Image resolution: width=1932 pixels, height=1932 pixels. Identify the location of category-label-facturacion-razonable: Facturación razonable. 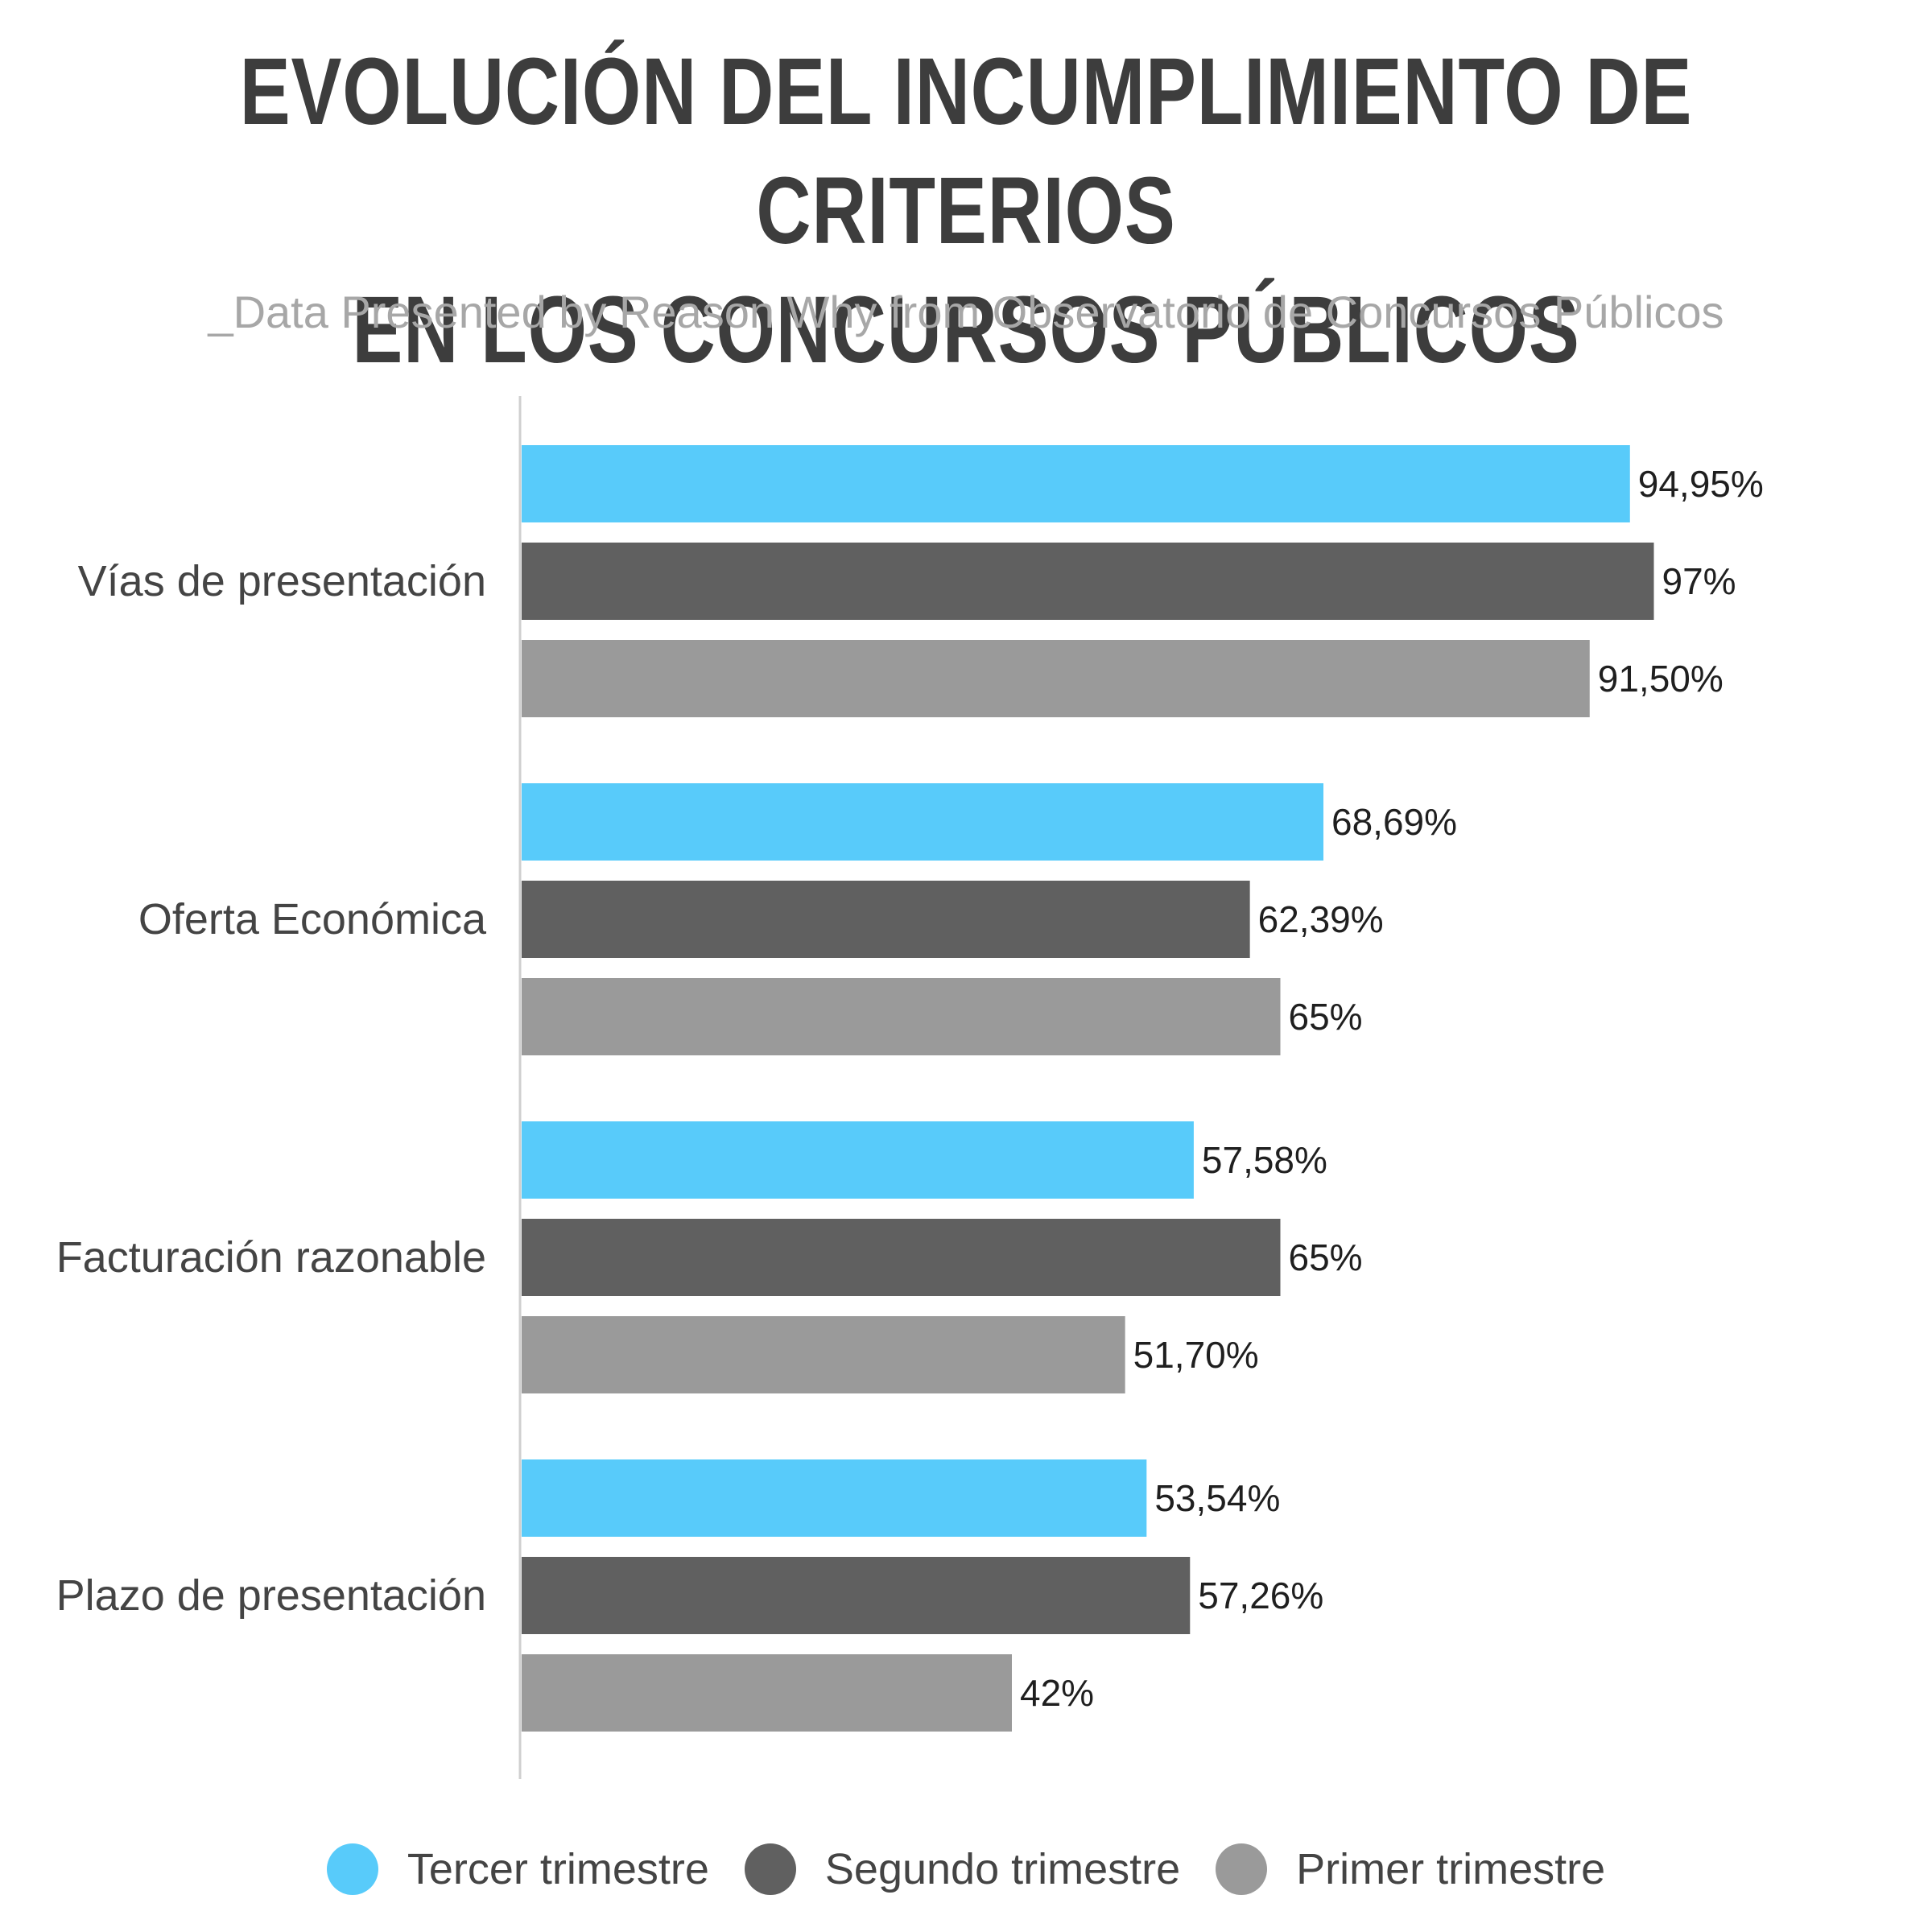
(271, 1257).